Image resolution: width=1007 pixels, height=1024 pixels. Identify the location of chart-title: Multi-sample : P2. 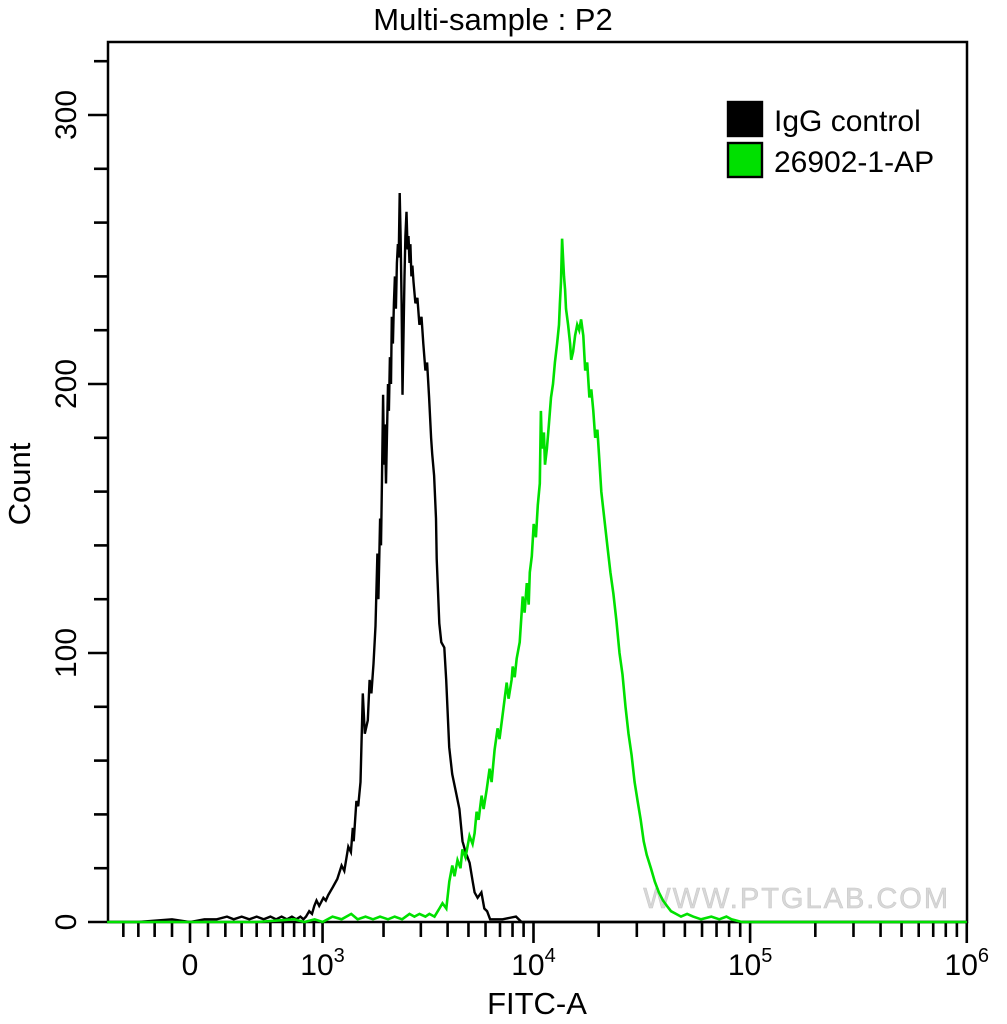
(492, 19).